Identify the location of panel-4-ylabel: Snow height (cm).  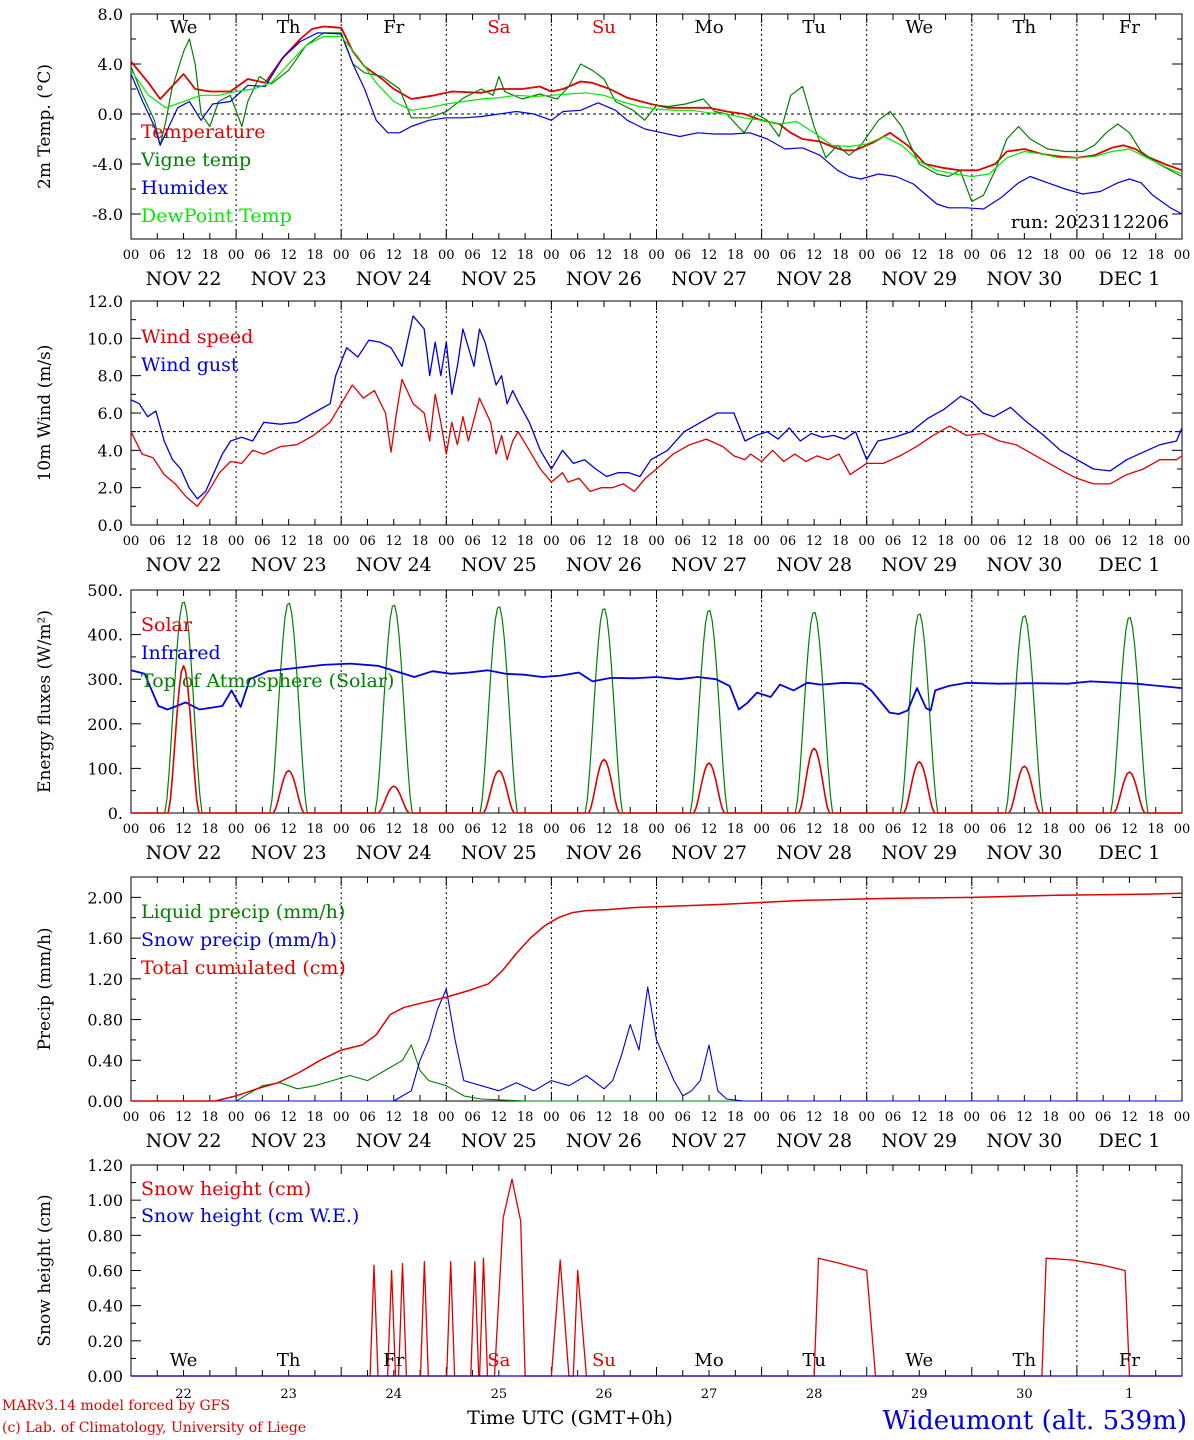
(45, 1270).